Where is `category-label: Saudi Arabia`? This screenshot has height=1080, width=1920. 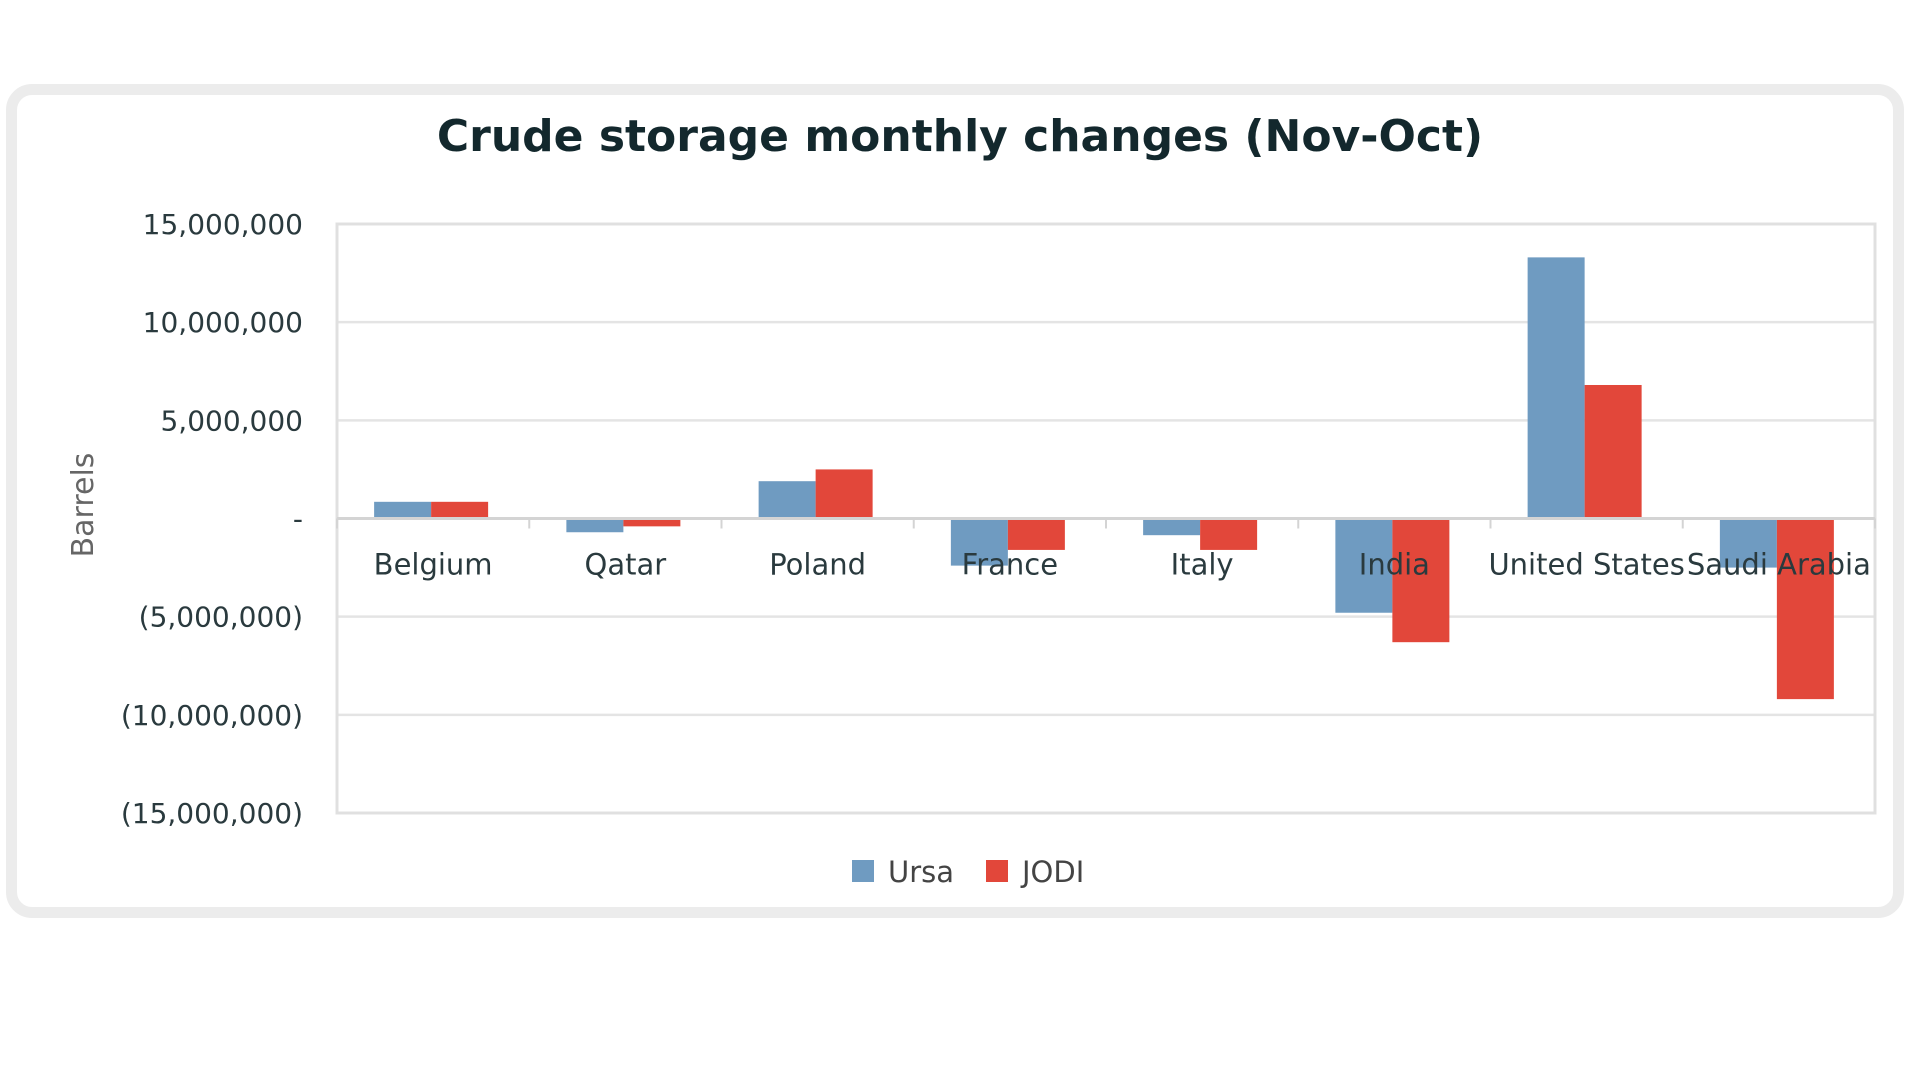
category-label: Saudi Arabia is located at coordinates (1779, 565).